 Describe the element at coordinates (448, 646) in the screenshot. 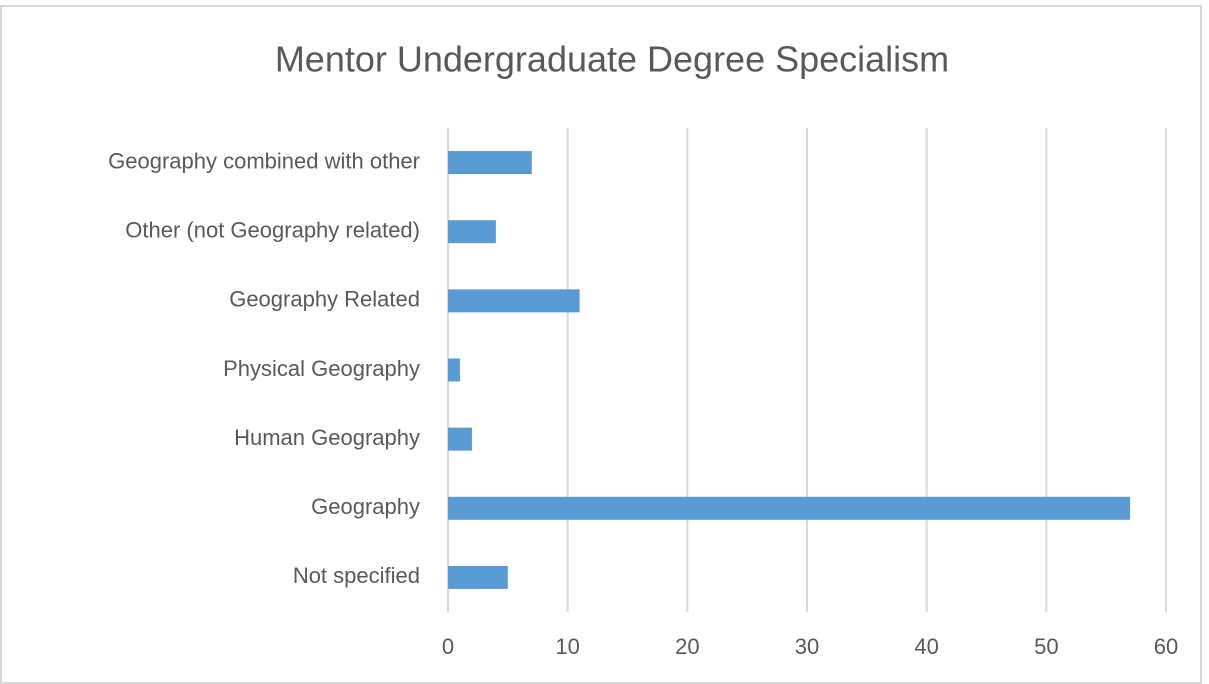

I see `x-tick-label: 0` at that location.